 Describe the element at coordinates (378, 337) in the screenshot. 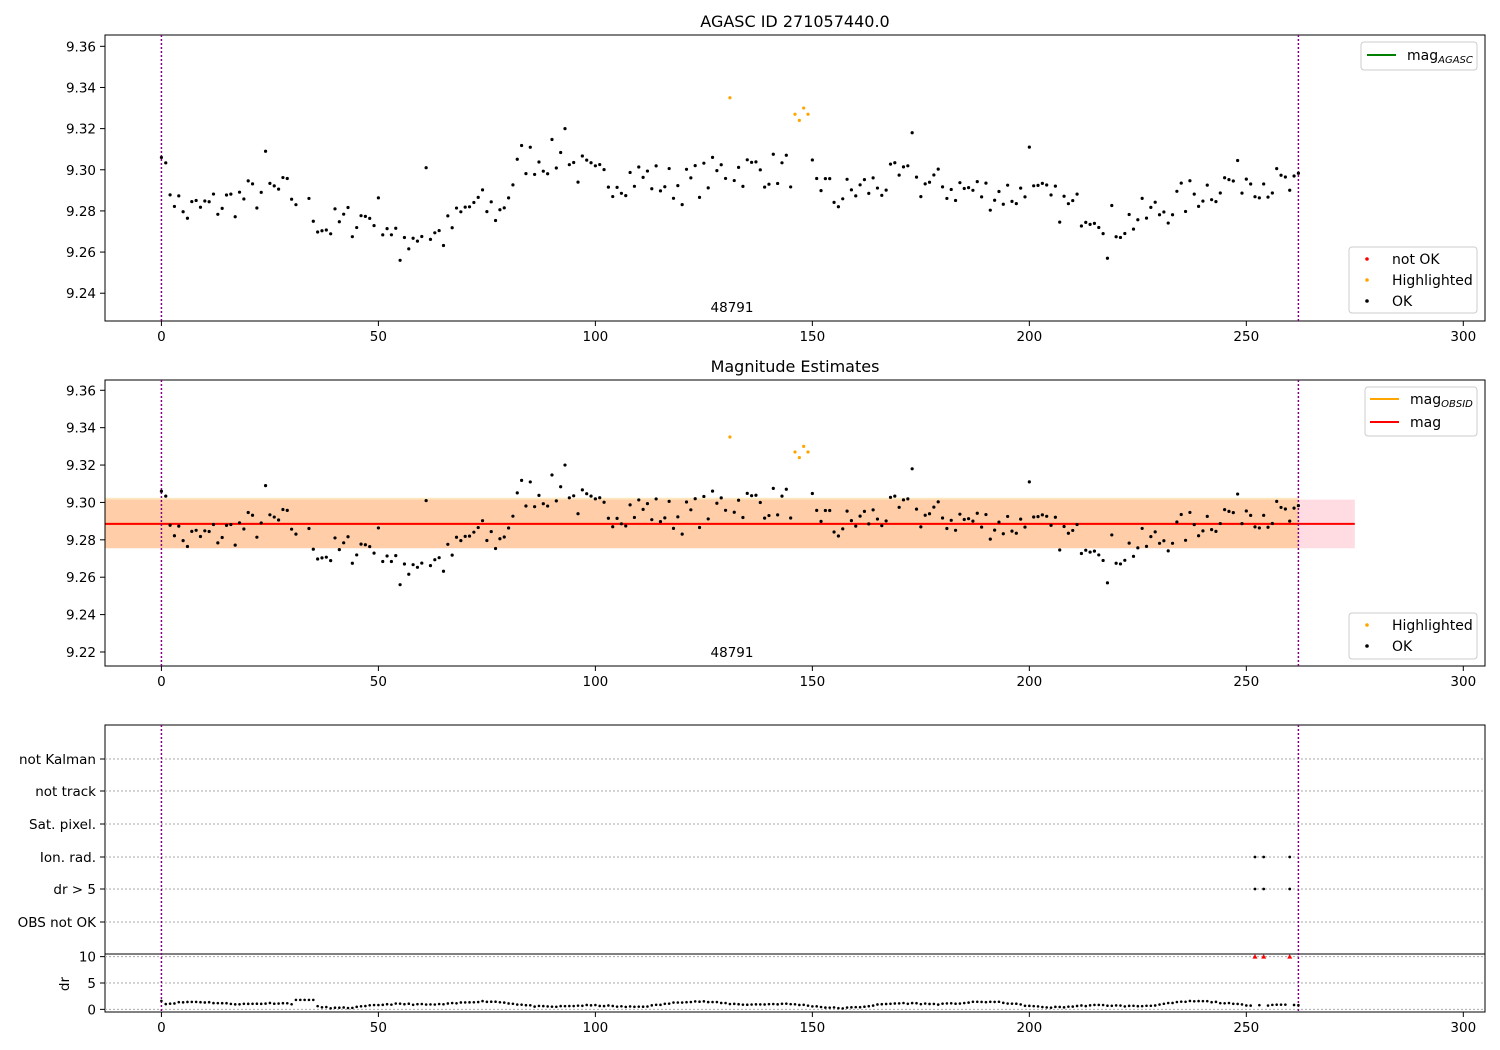

I see `x-tick-label: 50` at that location.